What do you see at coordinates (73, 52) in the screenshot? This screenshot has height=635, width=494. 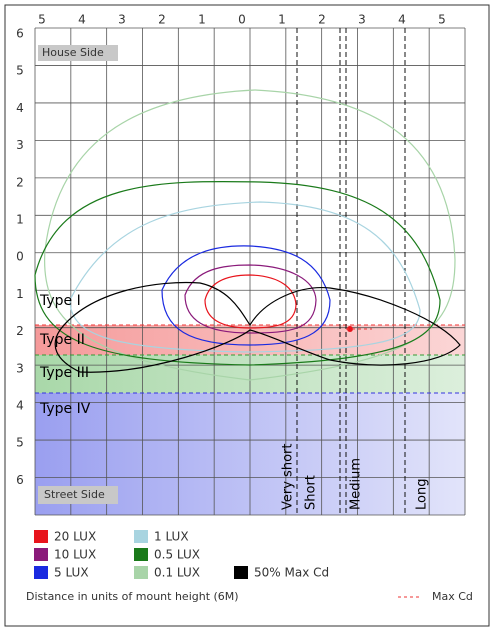 I see `house-side: House Side` at bounding box center [73, 52].